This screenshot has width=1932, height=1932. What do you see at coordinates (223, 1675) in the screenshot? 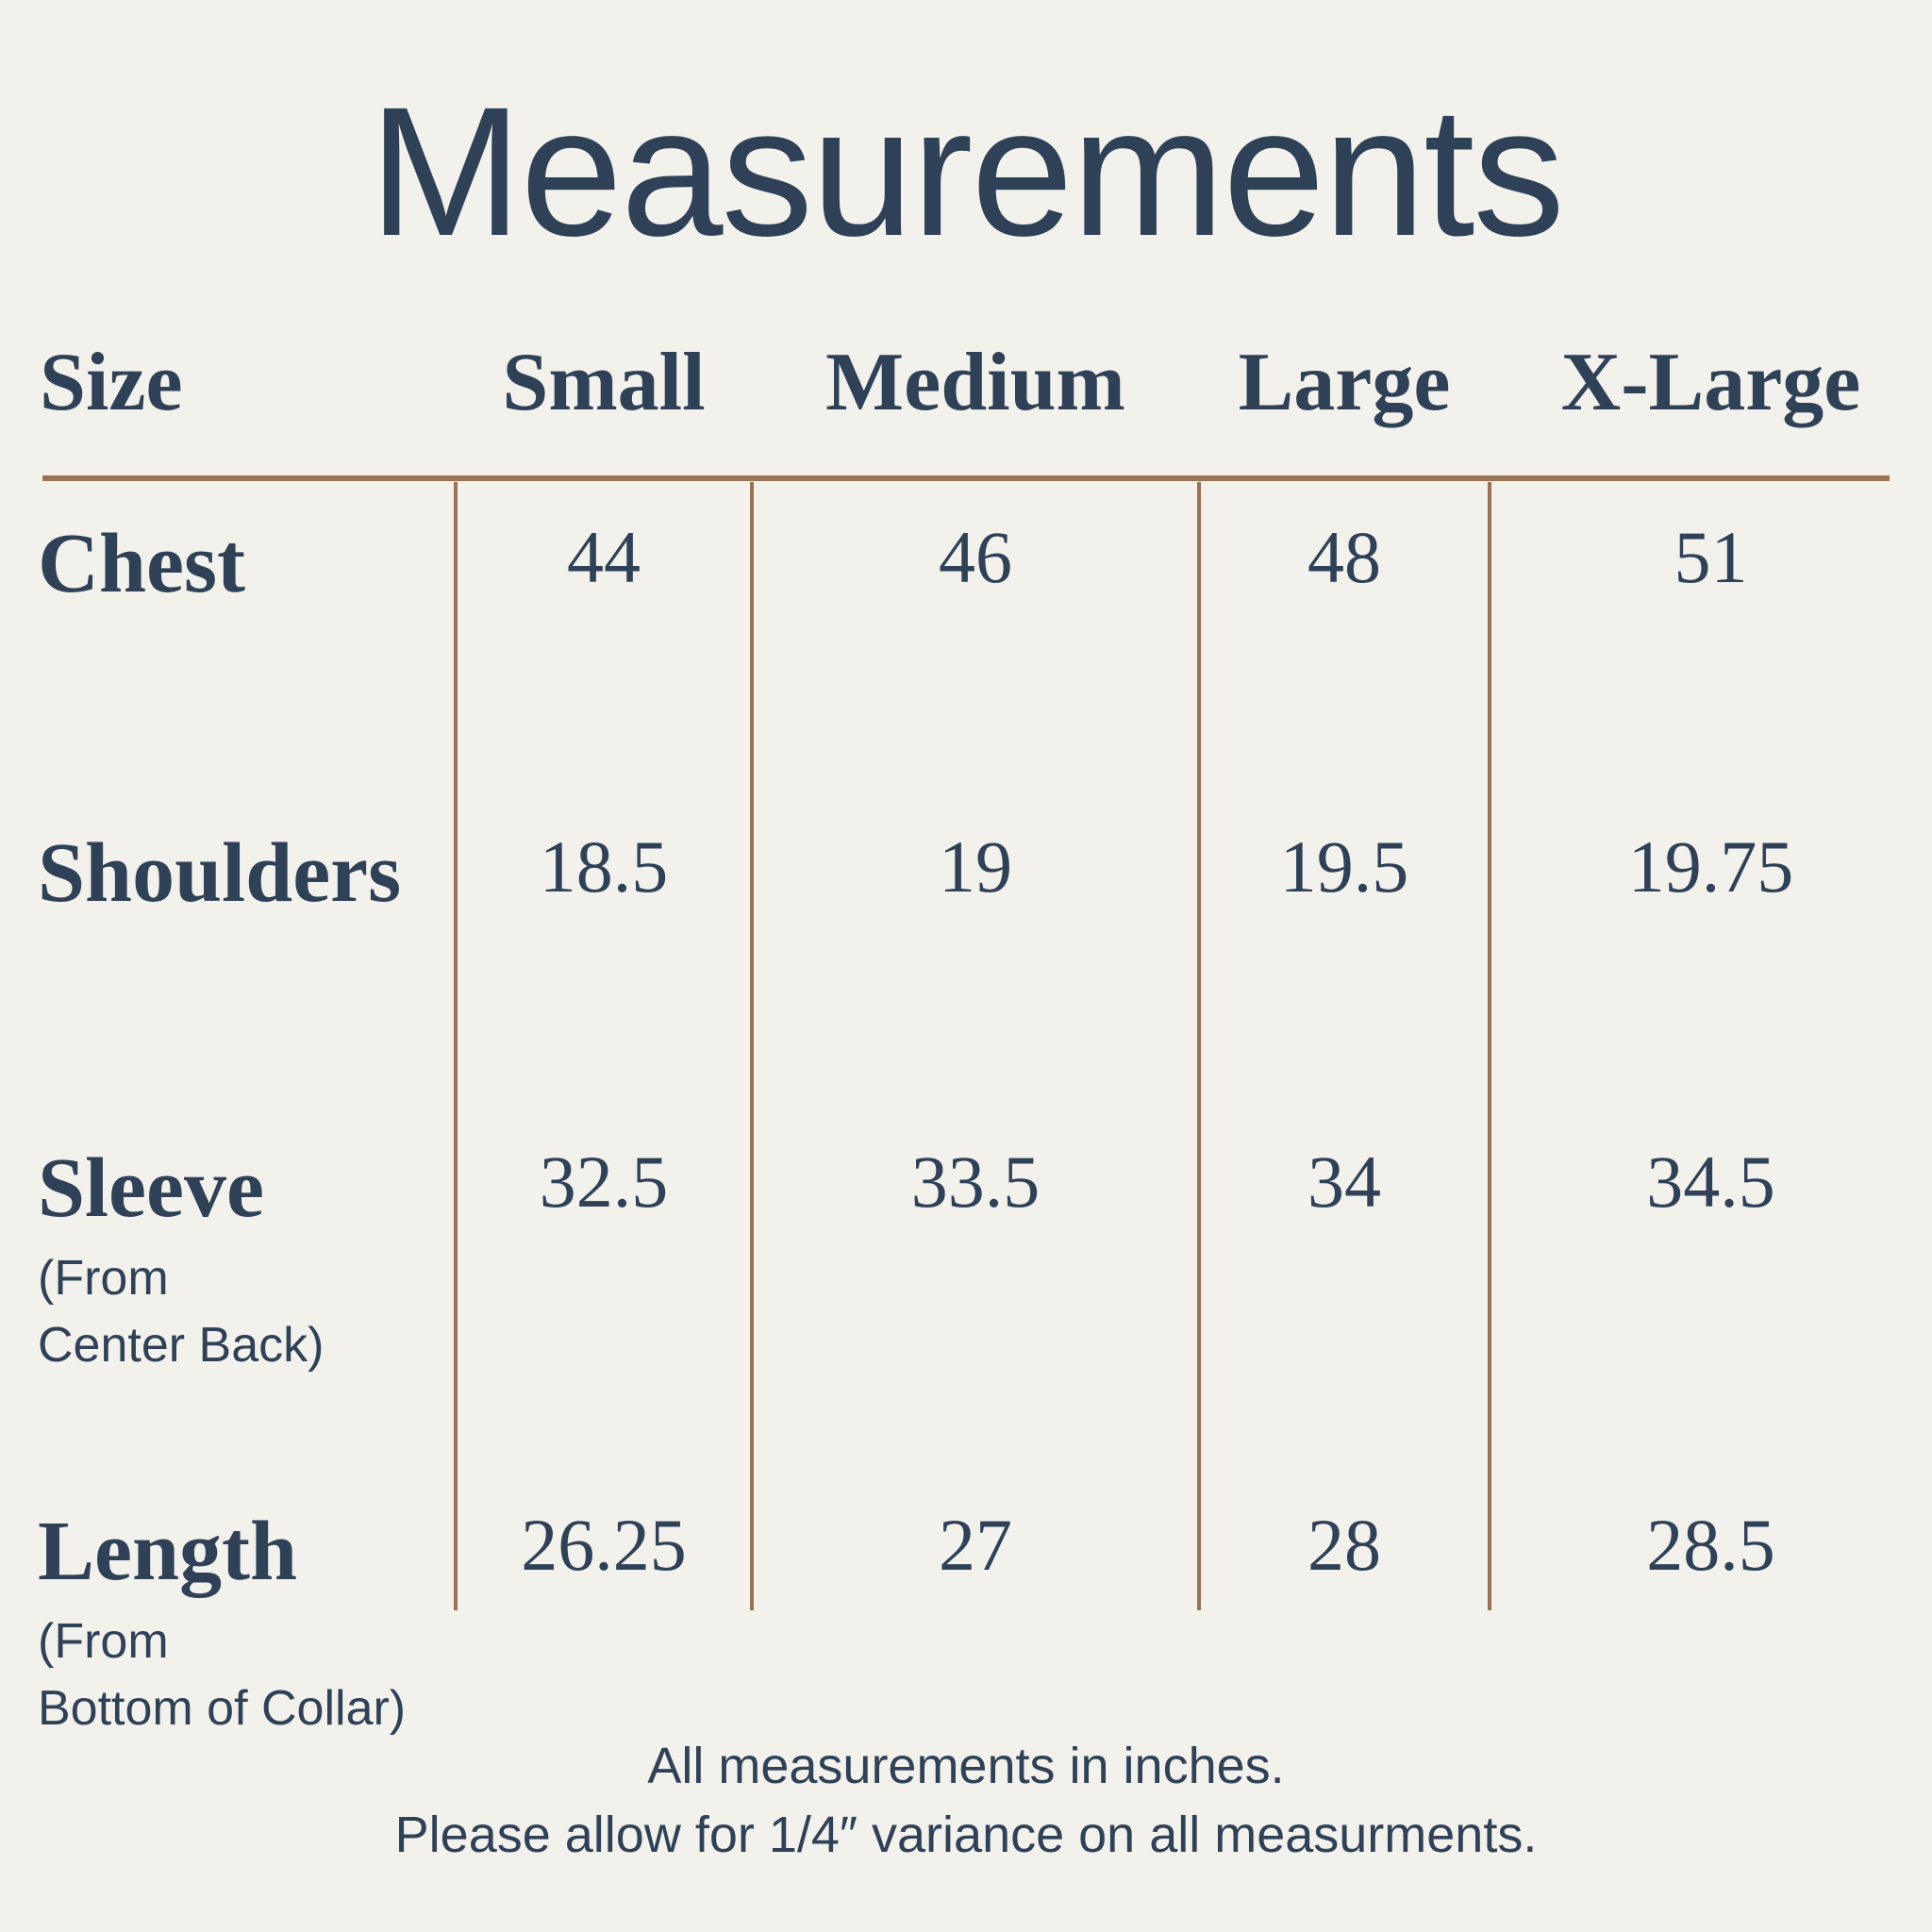
I see `row-sublabel-text: (From Bottom of Collar)` at bounding box center [223, 1675].